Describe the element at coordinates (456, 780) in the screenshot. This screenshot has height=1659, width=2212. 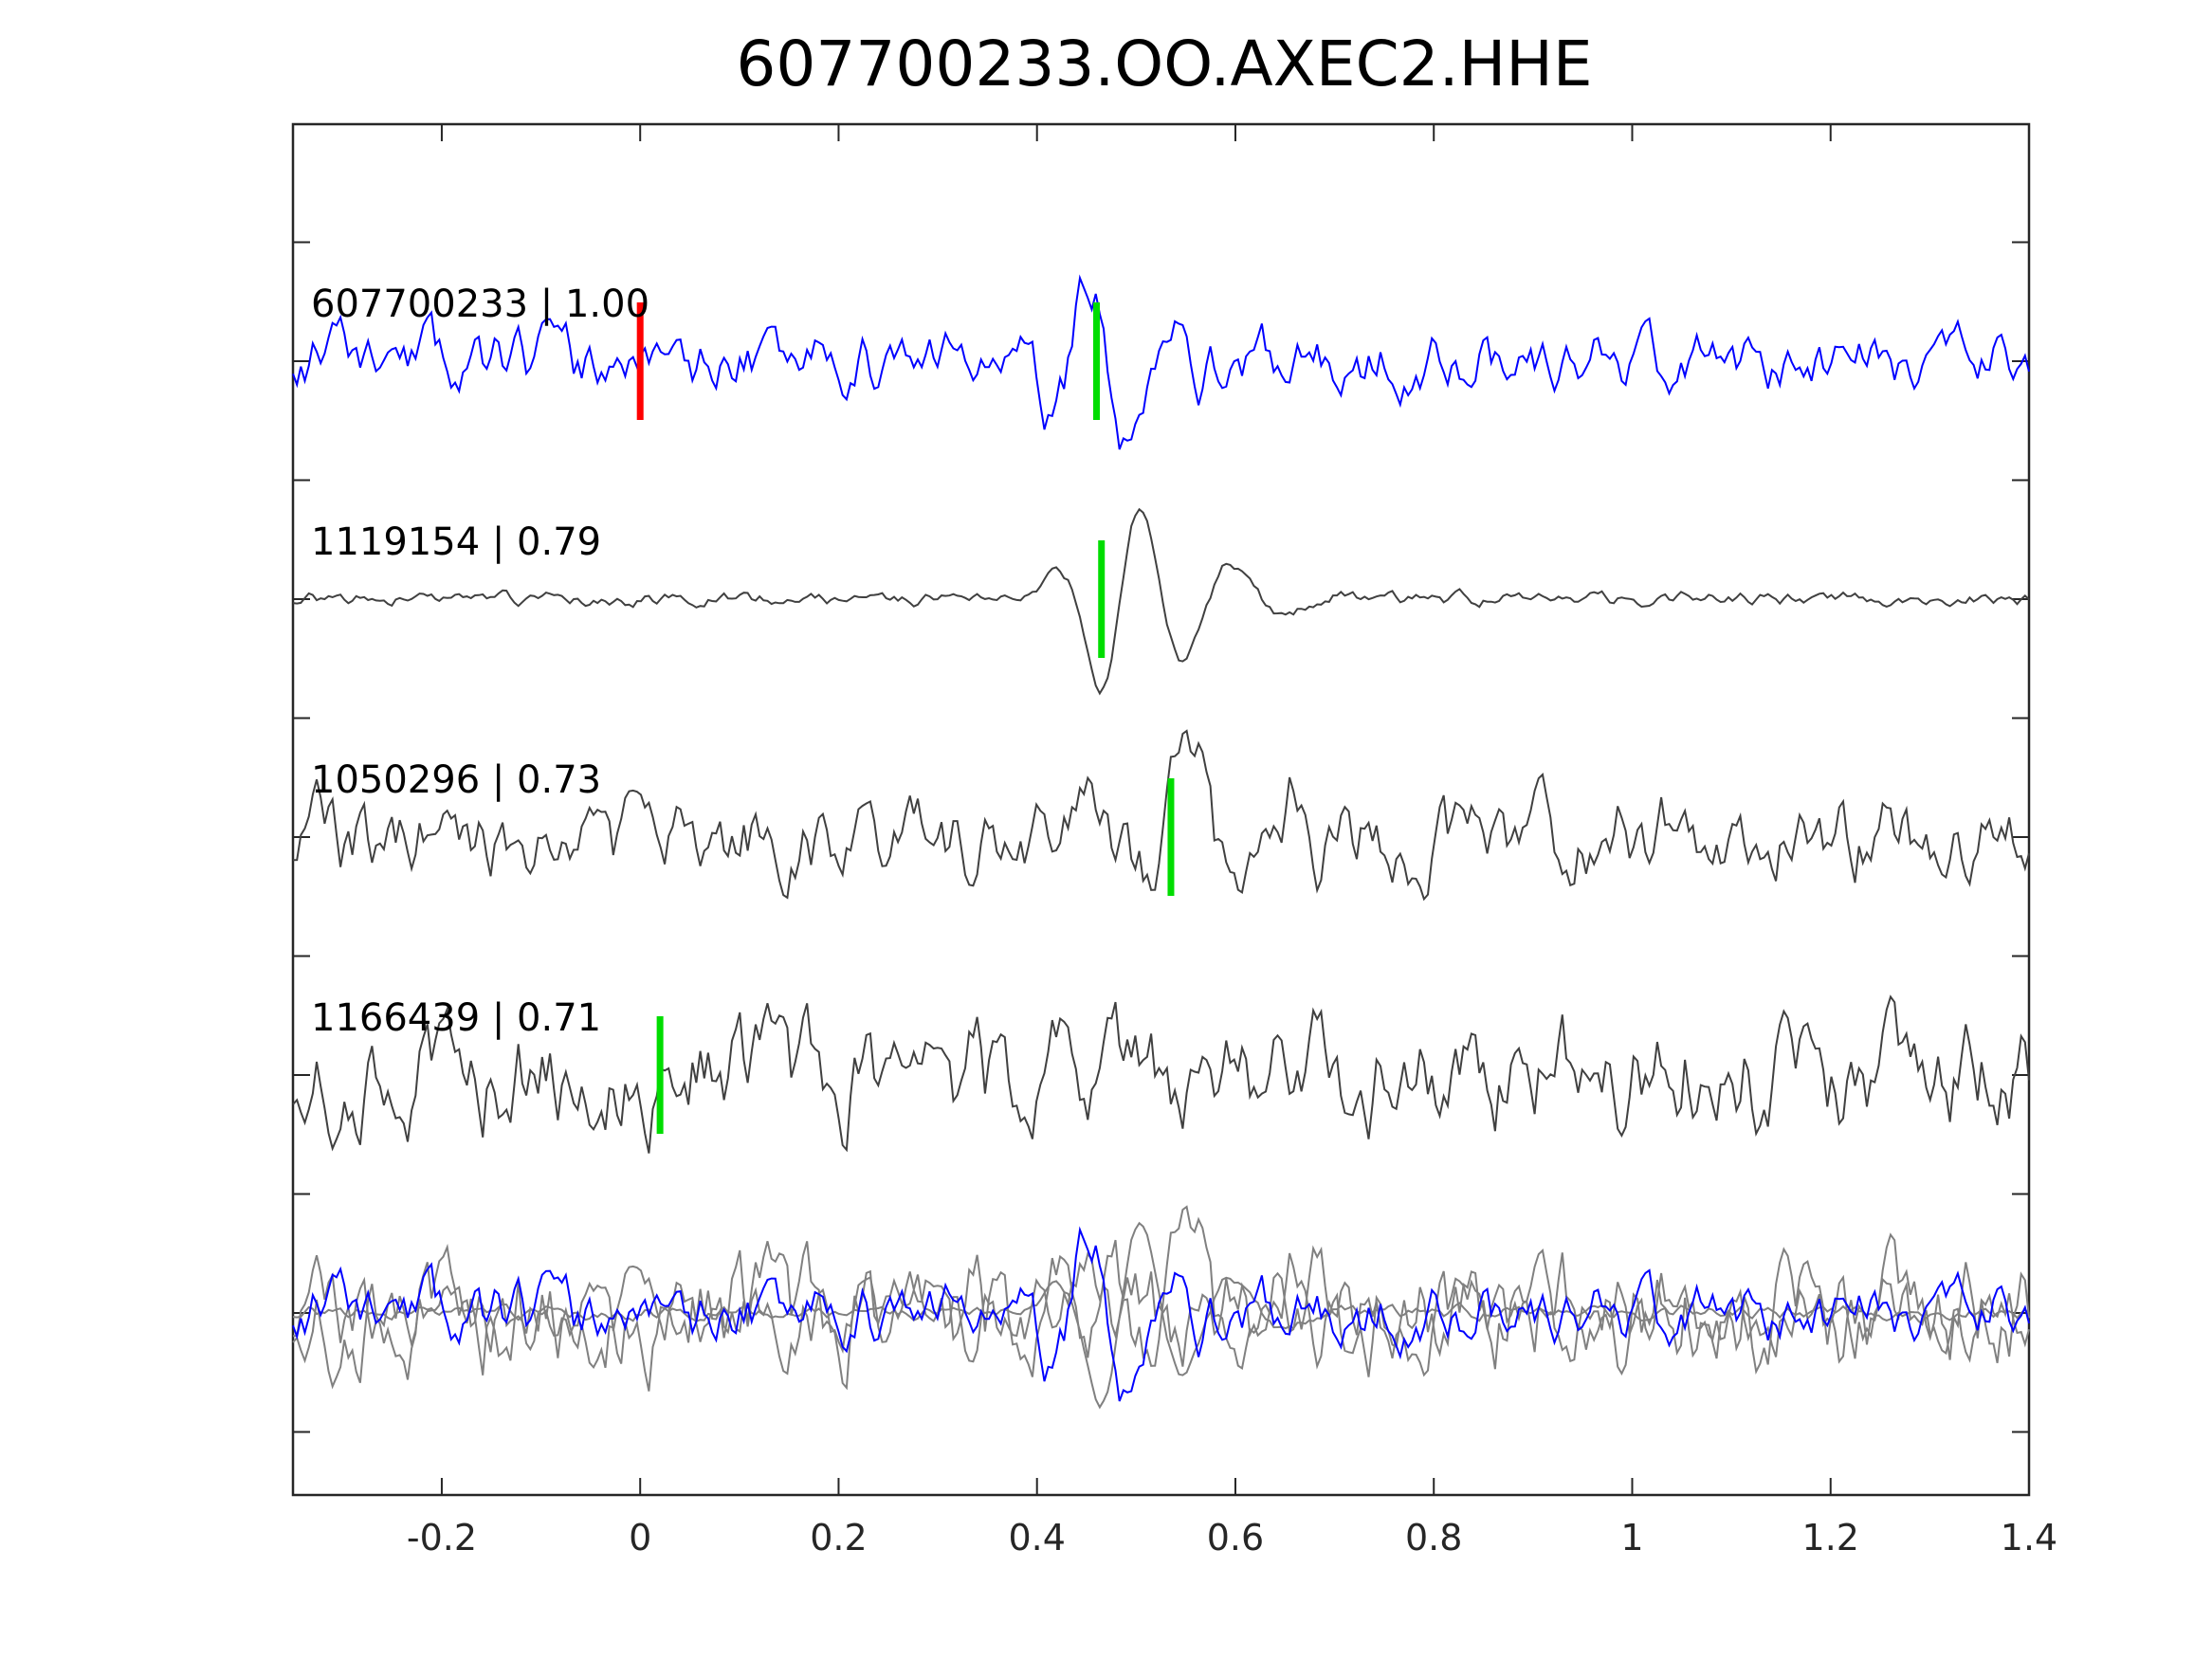
I see `trace-label: 1050296 | 0.73` at that location.